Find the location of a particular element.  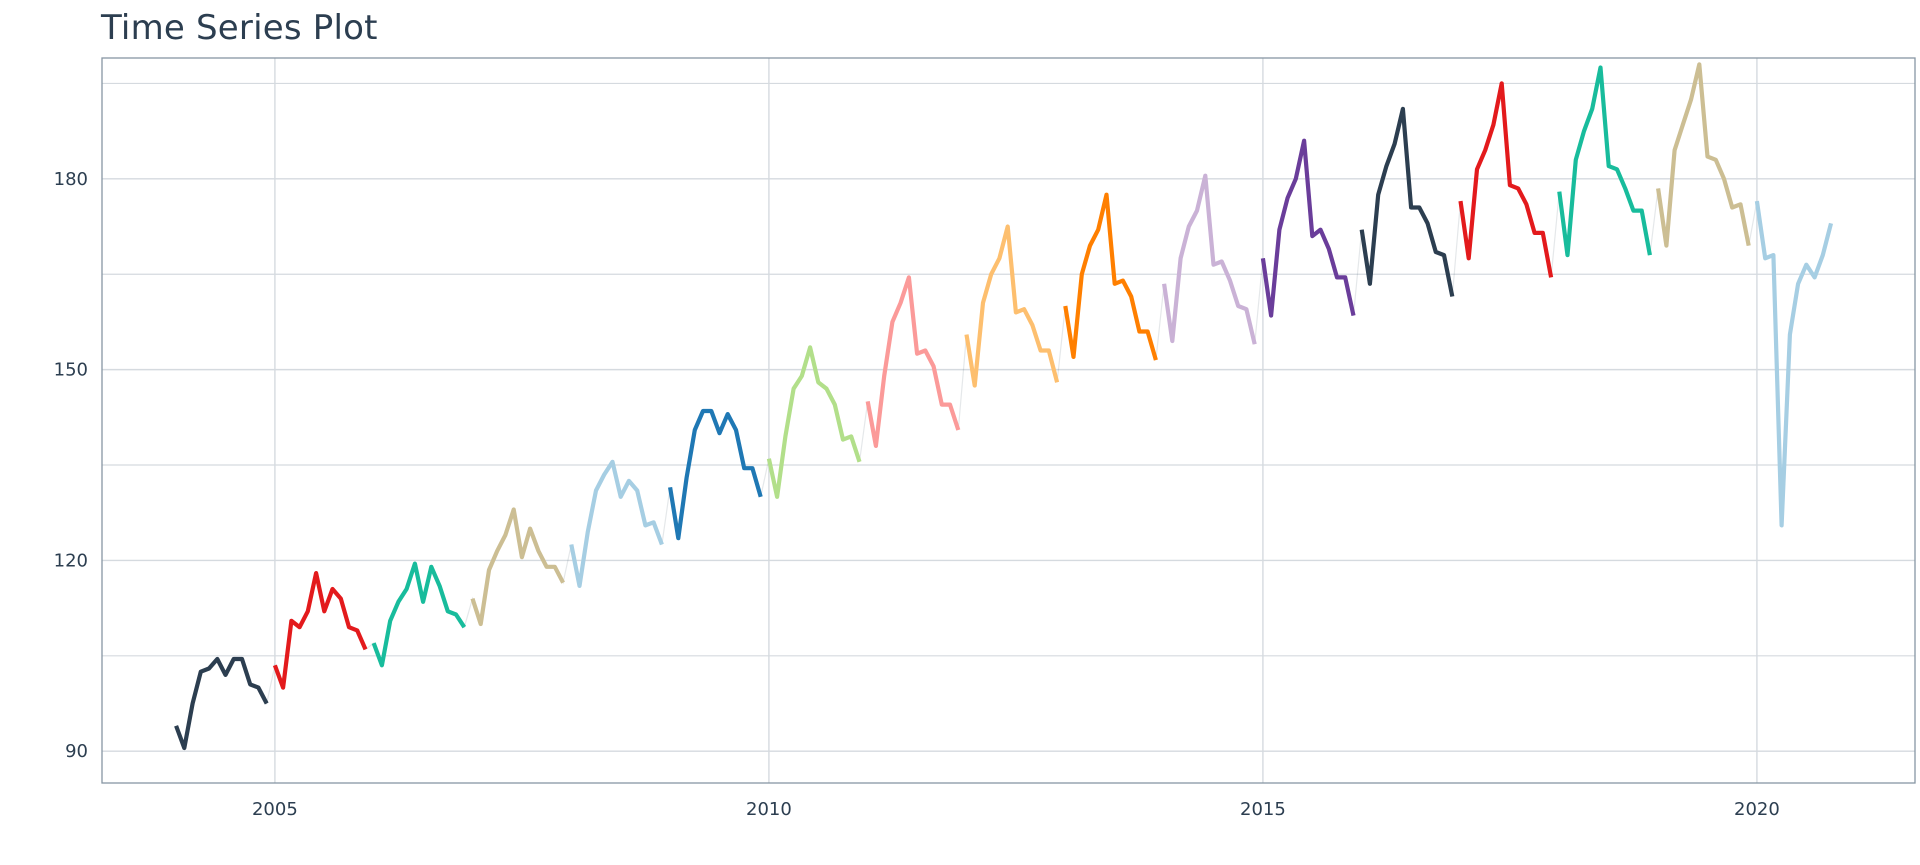

series-line-2009 is located at coordinates (715, 474).